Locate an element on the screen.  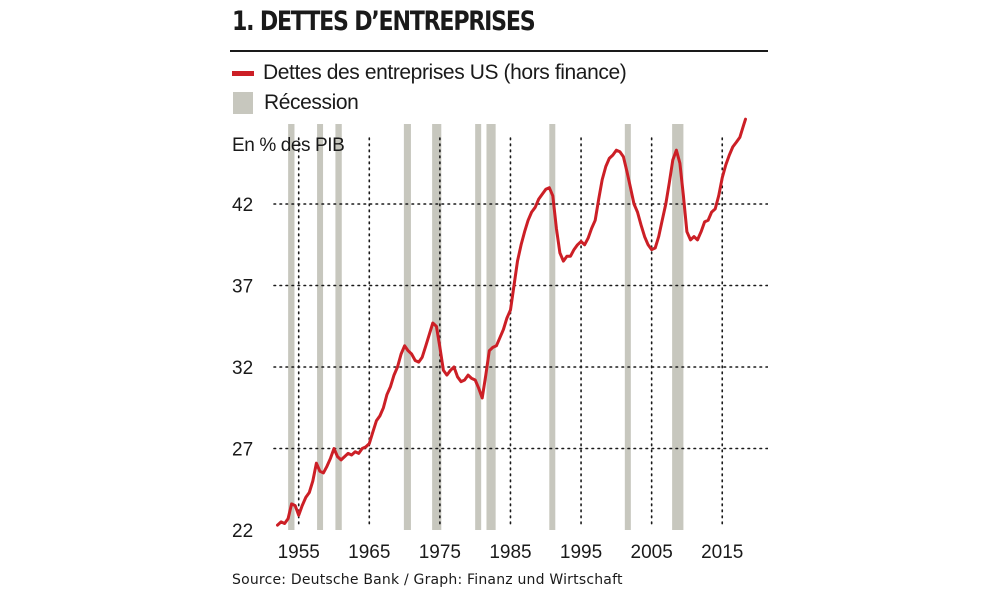
y-tick-labels: 22 27 32 37 42 is located at coordinates (242, 368).